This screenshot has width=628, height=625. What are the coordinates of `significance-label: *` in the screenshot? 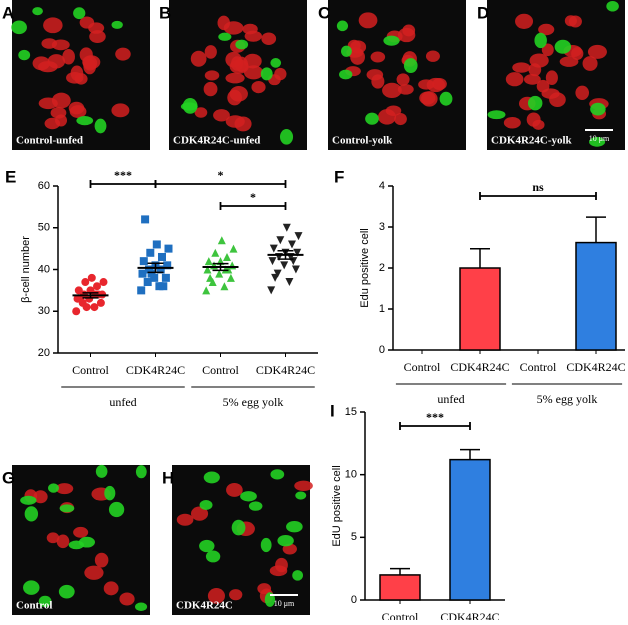 It's located at (253, 197).